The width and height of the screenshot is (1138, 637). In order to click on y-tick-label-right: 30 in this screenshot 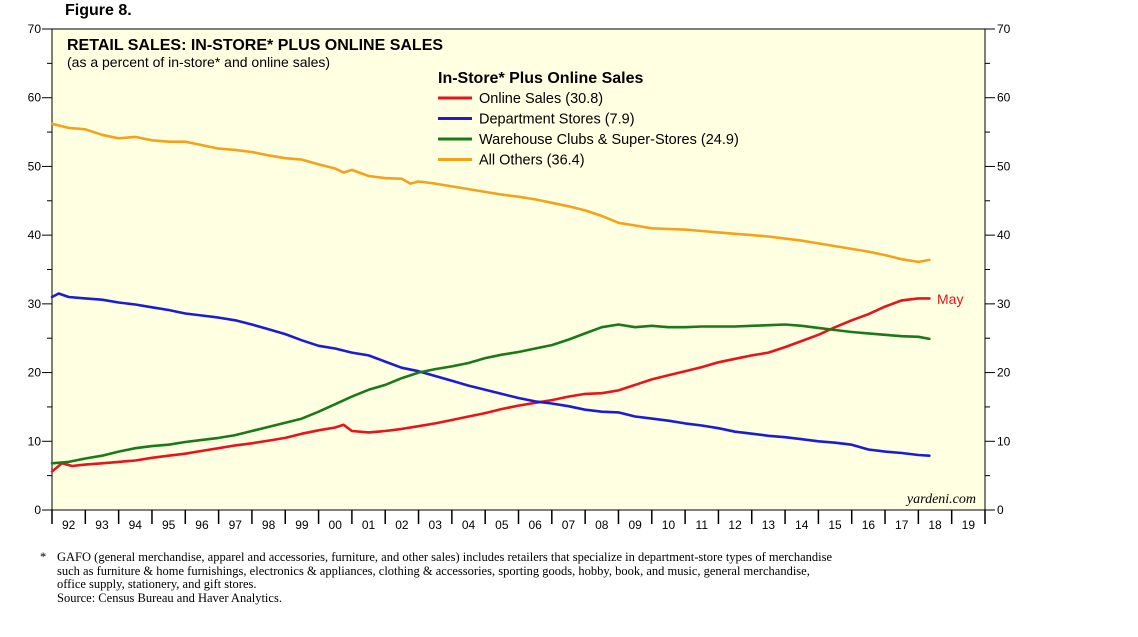, I will do `click(1004, 304)`.